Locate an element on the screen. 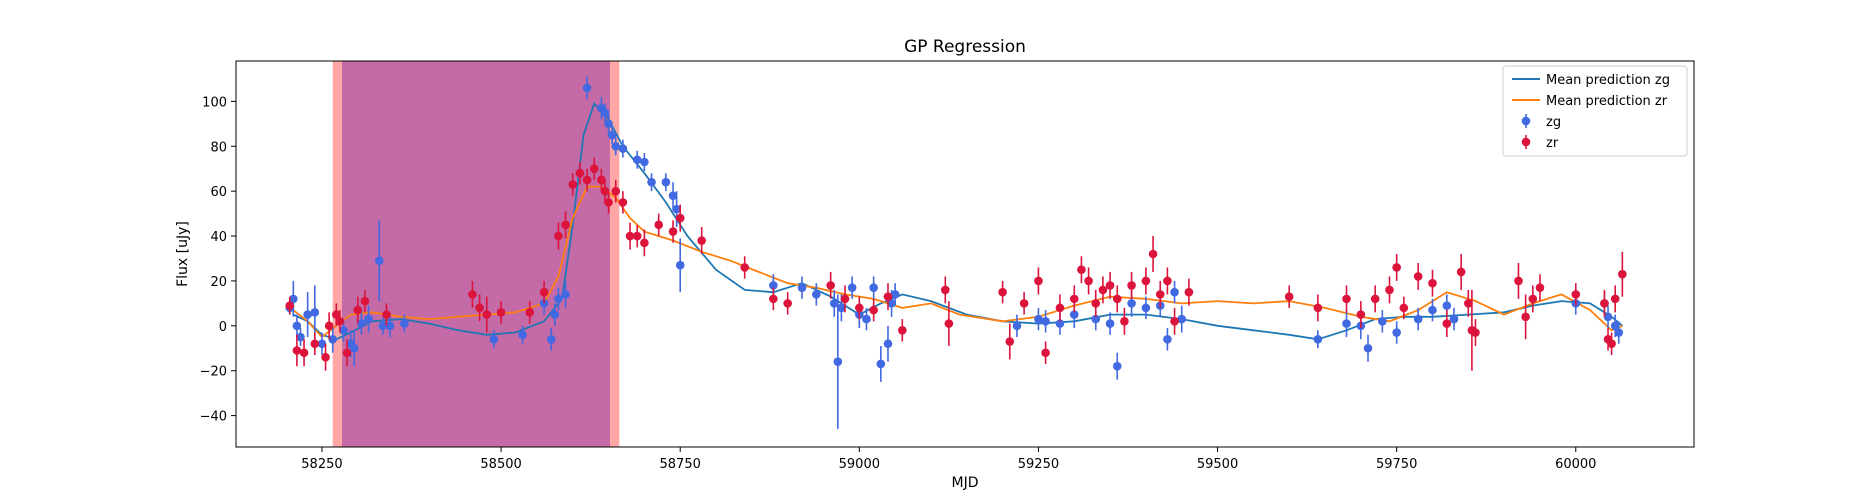 The image size is (1875, 500). legend-box is located at coordinates (1595, 111).